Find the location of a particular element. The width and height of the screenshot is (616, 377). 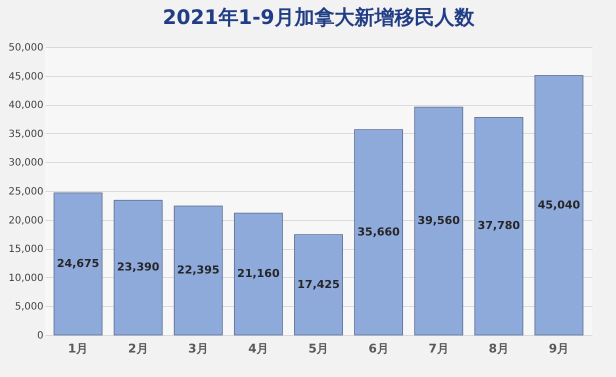

x-tick-label: 2月 is located at coordinates (138, 349).